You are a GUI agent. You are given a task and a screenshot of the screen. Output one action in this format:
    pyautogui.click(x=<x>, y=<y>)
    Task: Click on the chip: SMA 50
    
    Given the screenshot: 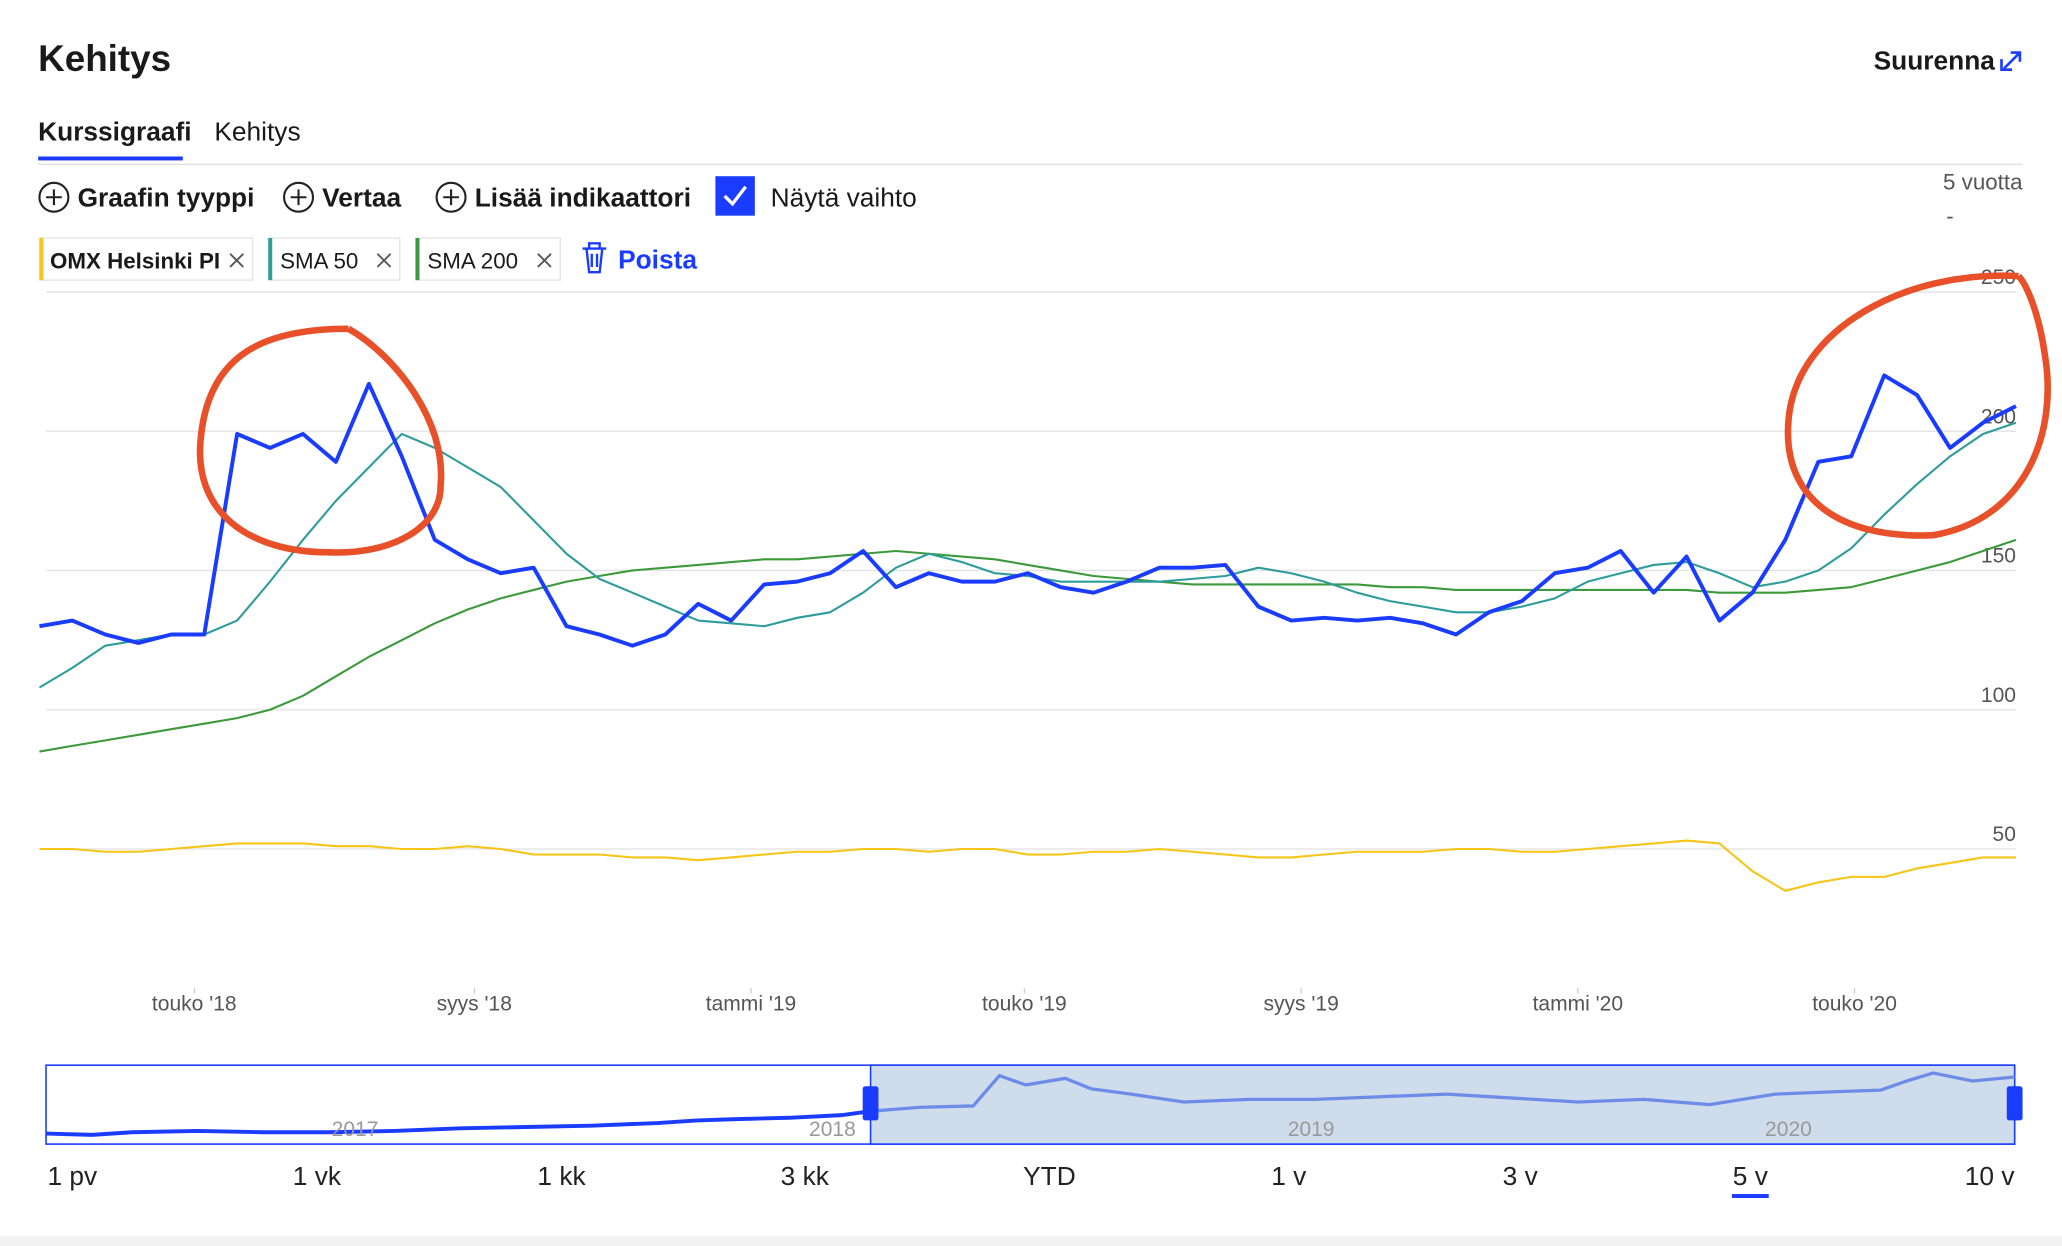 What is the action you would take?
    pyautogui.click(x=334, y=259)
    